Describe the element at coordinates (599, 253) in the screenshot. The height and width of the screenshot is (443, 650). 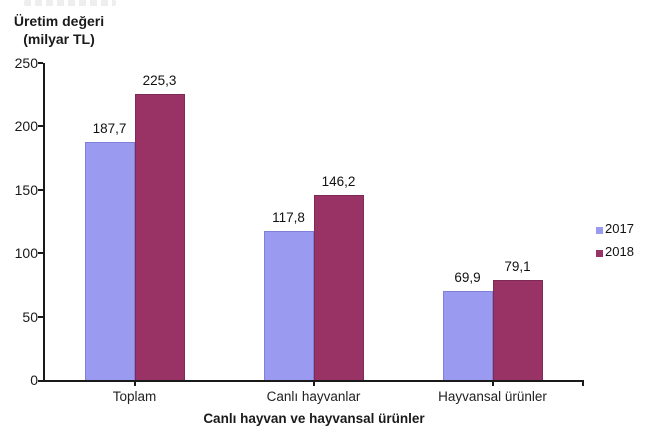
I see `legend-swatch-2018` at that location.